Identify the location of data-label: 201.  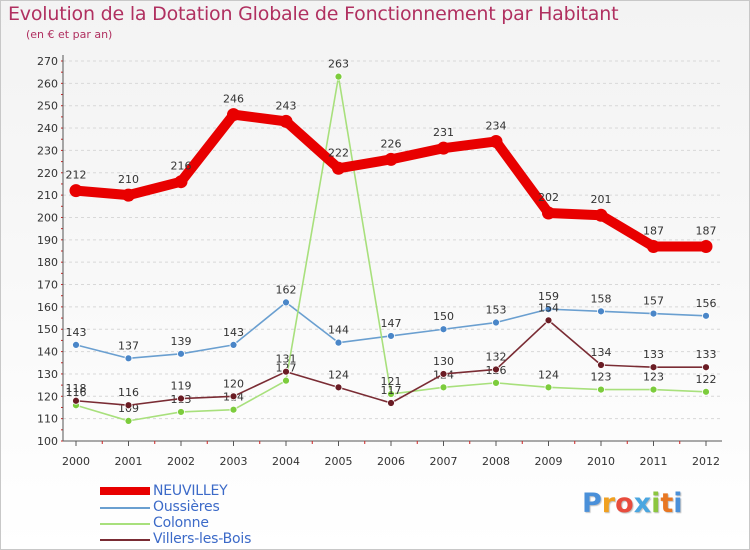
(601, 199).